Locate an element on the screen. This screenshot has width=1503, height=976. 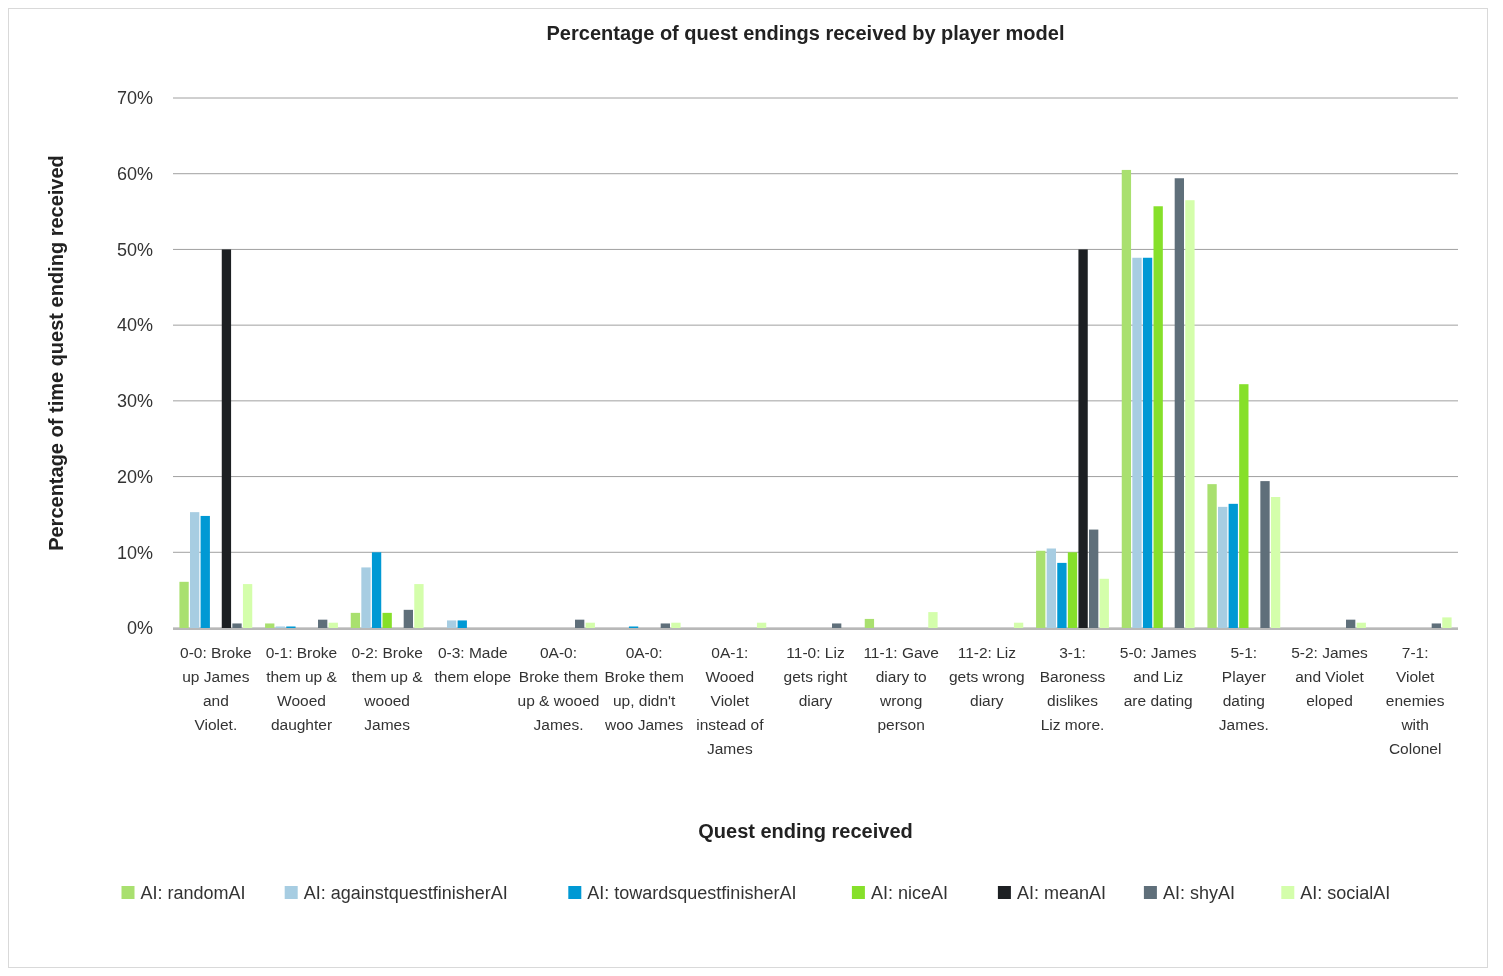
y-tick-label: 10% is located at coordinates (134, 552).